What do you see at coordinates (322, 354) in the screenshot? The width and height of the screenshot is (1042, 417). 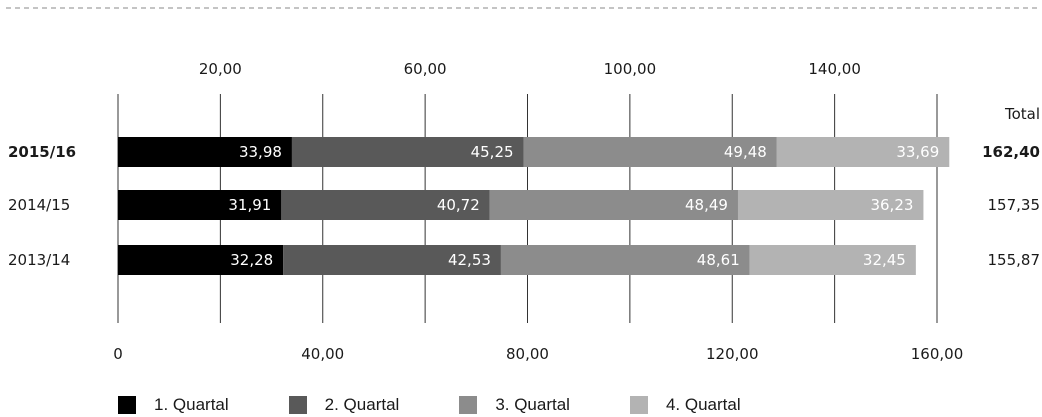 I see `bottom-tick-label: 40,00` at bounding box center [322, 354].